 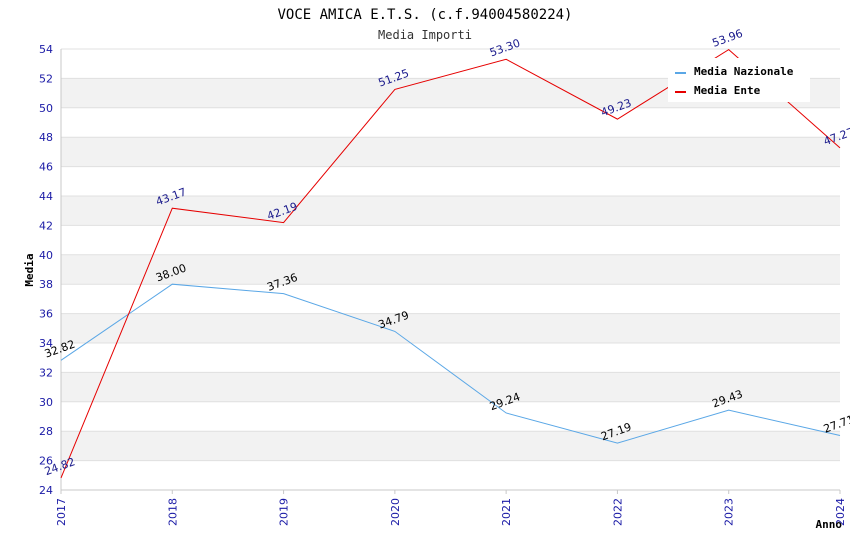 What do you see at coordinates (46, 490) in the screenshot?
I see `y-tick-label: 24` at bounding box center [46, 490].